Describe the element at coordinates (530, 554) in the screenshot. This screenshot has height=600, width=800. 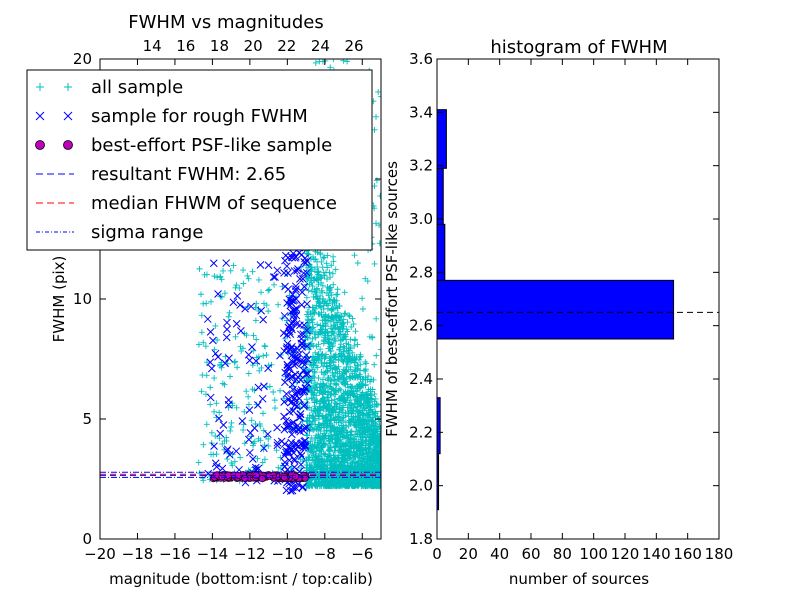
I see `x-tick-label: 60` at that location.